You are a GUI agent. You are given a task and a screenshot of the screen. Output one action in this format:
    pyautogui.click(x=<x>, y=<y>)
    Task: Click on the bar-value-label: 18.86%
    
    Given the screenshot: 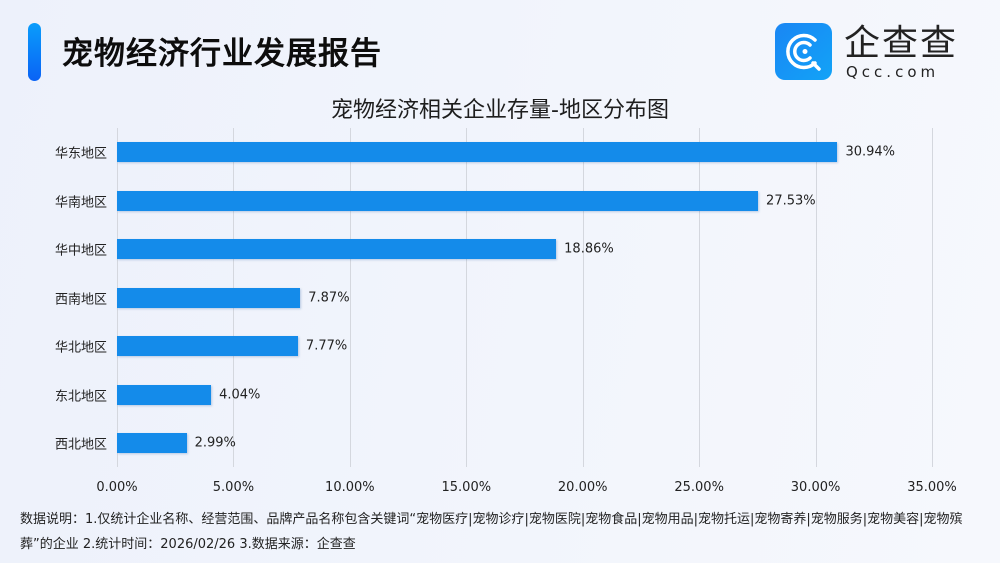 What is the action you would take?
    pyautogui.click(x=589, y=249)
    